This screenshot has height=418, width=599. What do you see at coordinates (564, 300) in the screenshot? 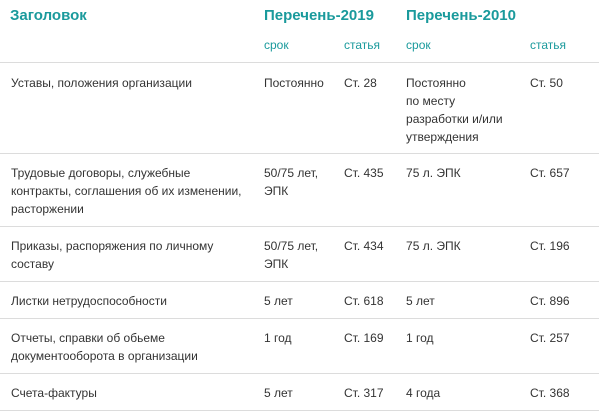
I see `row-article-2010: Ст. 896` at bounding box center [564, 300].